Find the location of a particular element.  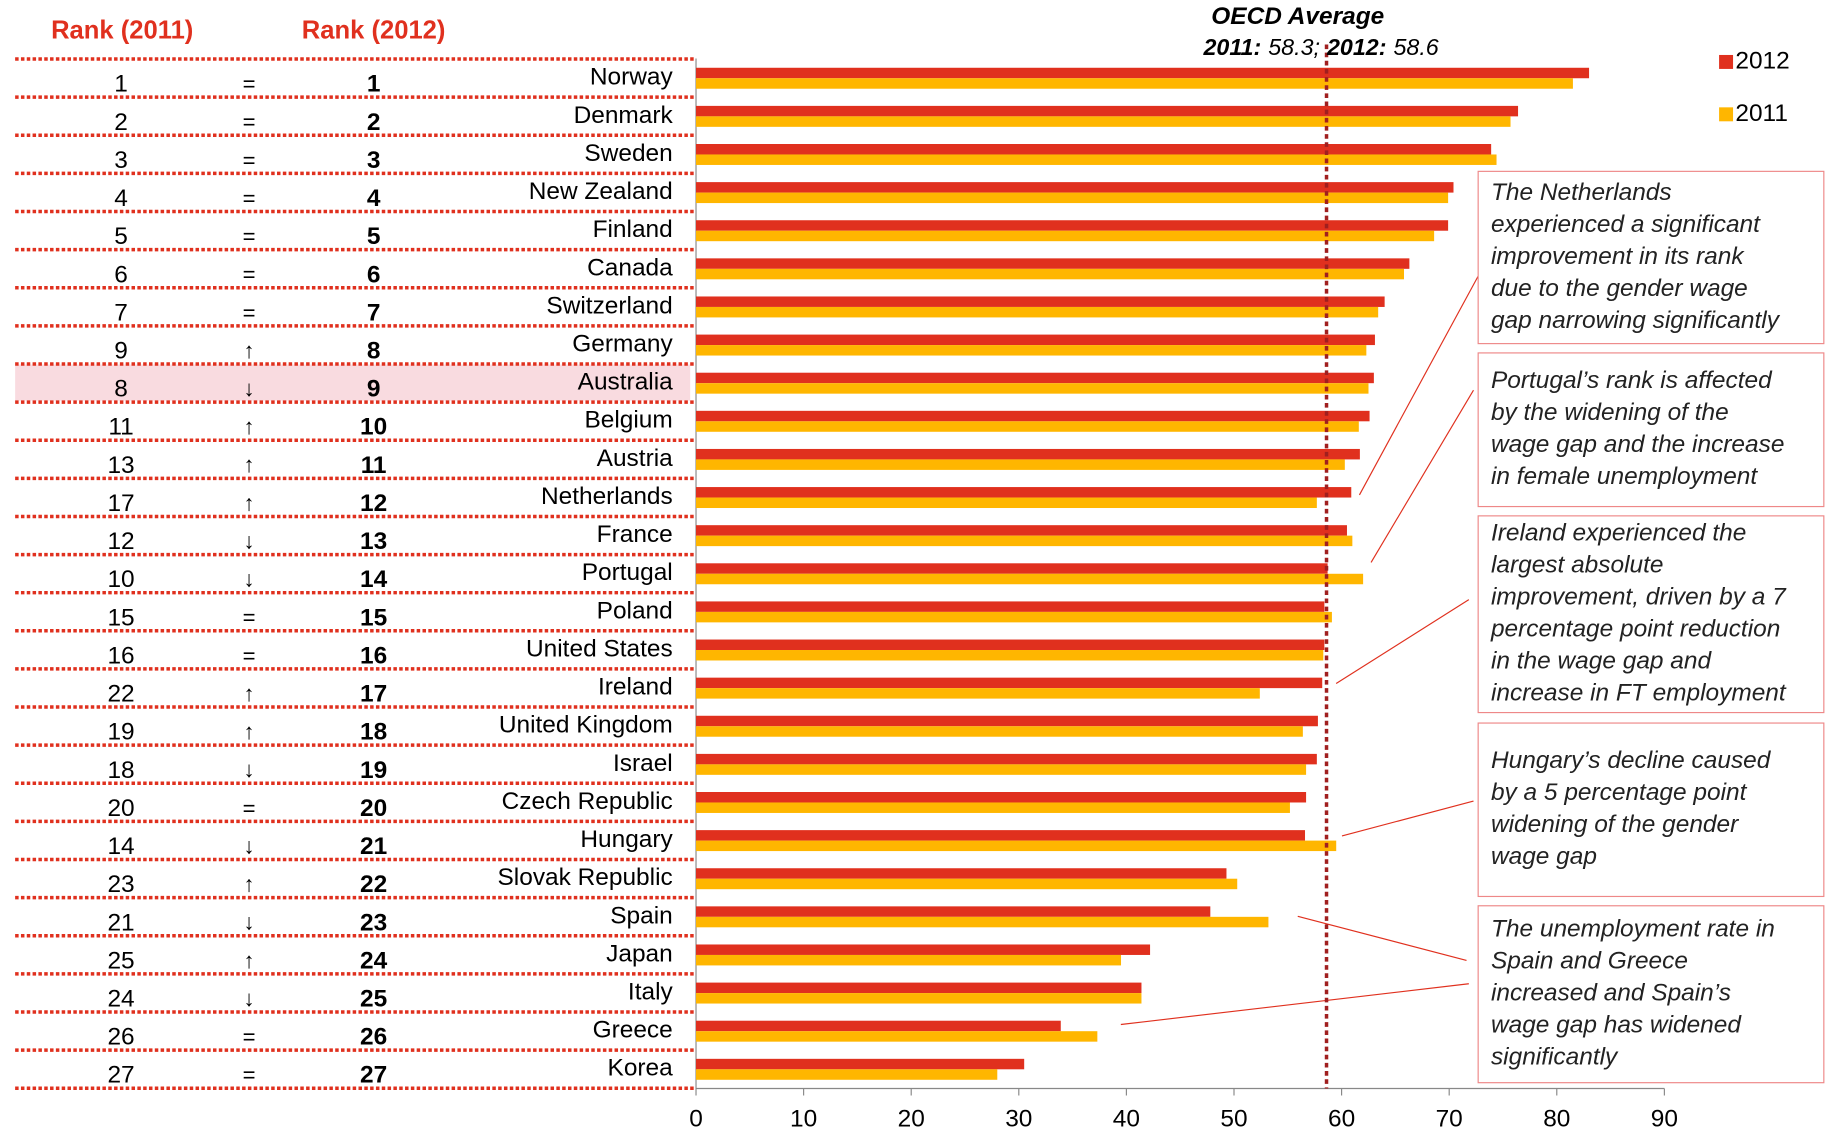

legend-swatch is located at coordinates (1726, 61).